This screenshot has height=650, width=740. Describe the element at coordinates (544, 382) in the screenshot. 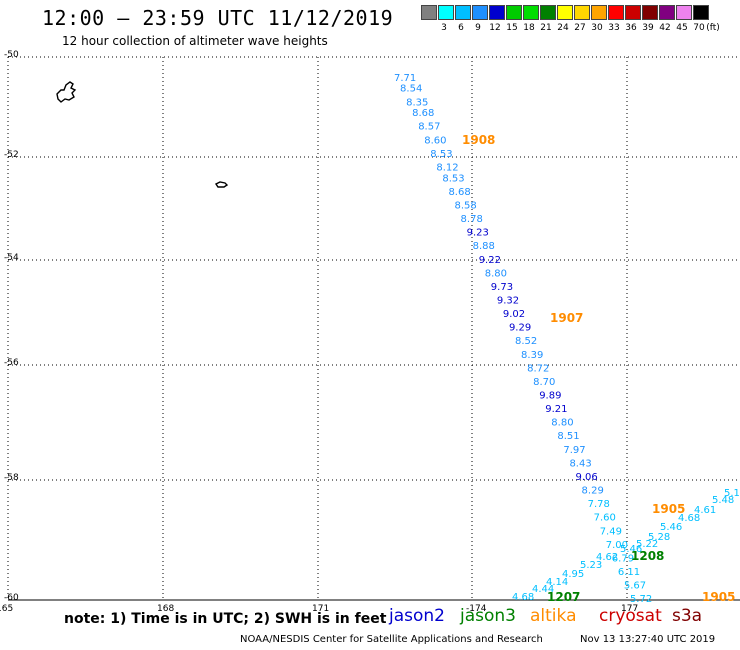

I see `wave-height-value: 8.70` at that location.